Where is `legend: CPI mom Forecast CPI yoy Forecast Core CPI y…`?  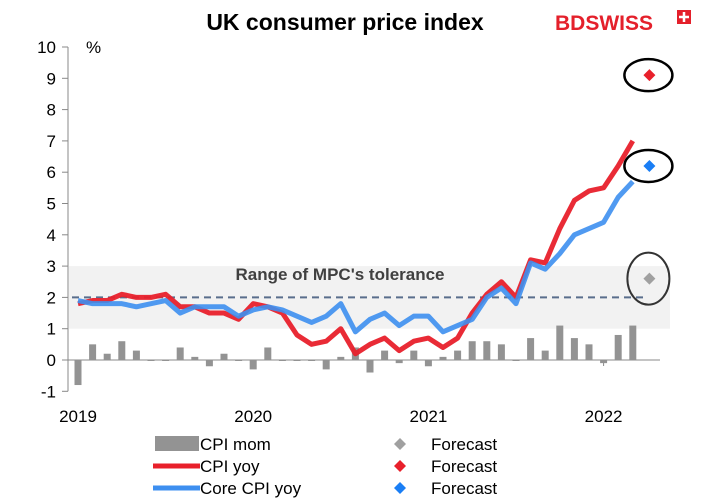
legend: CPI mom Forecast CPI yoy Forecast Core CPI y… is located at coordinates (325, 466).